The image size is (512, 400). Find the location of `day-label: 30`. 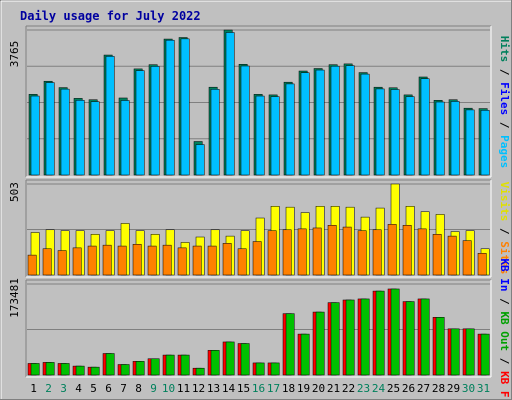

day-label: 30 is located at coordinates (468, 388).